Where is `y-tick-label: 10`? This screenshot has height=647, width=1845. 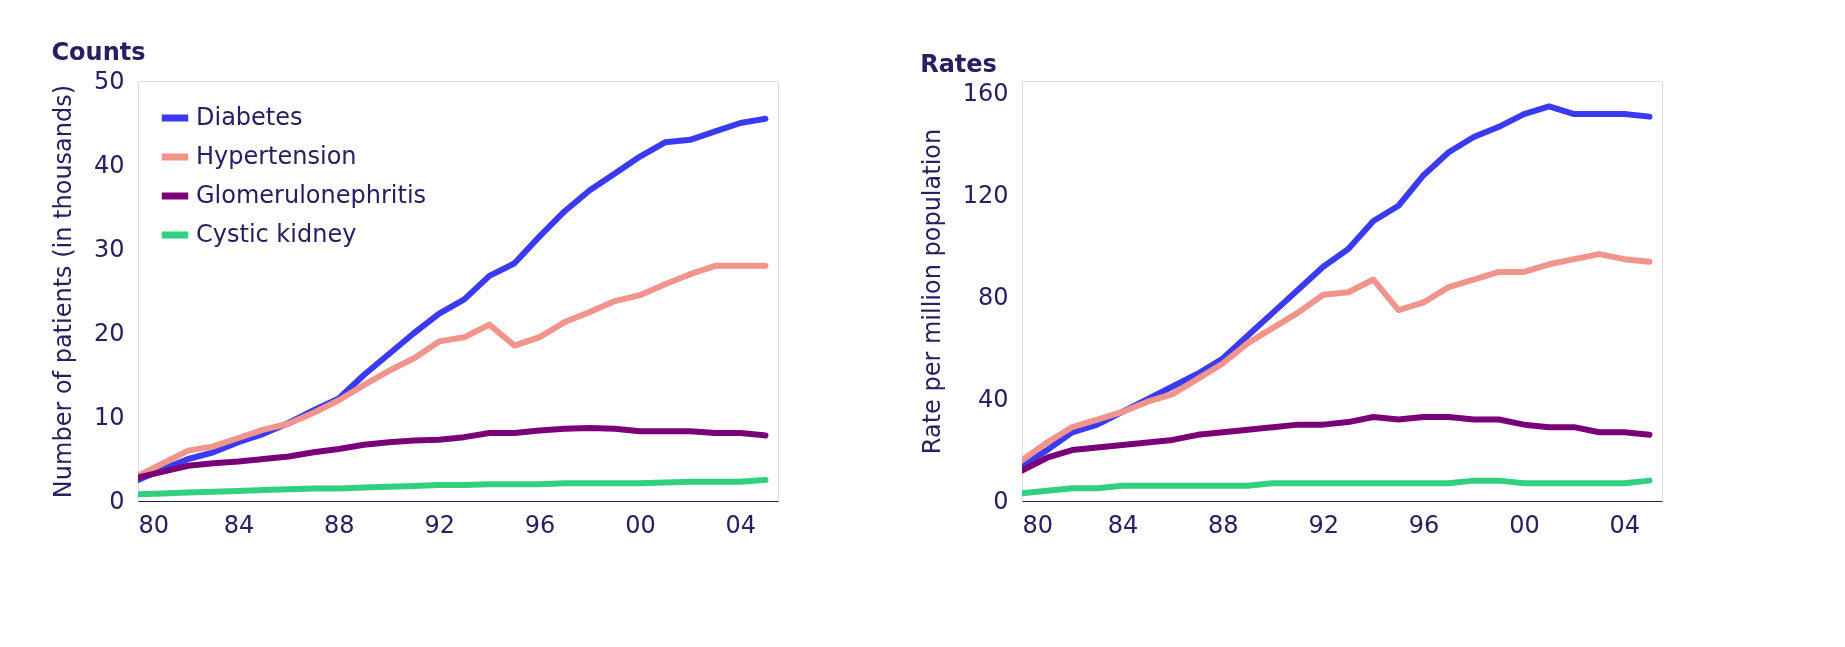 y-tick-label: 10 is located at coordinates (109, 416).